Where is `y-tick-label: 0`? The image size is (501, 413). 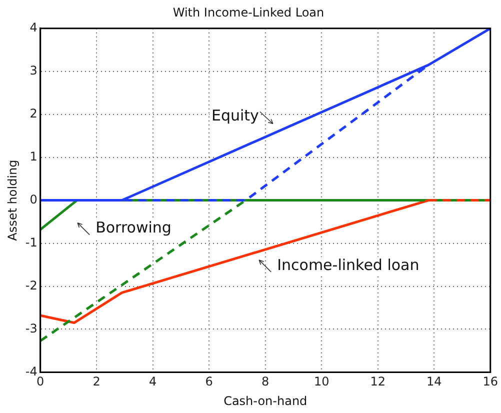 y-tick-label: 0 is located at coordinates (34, 199).